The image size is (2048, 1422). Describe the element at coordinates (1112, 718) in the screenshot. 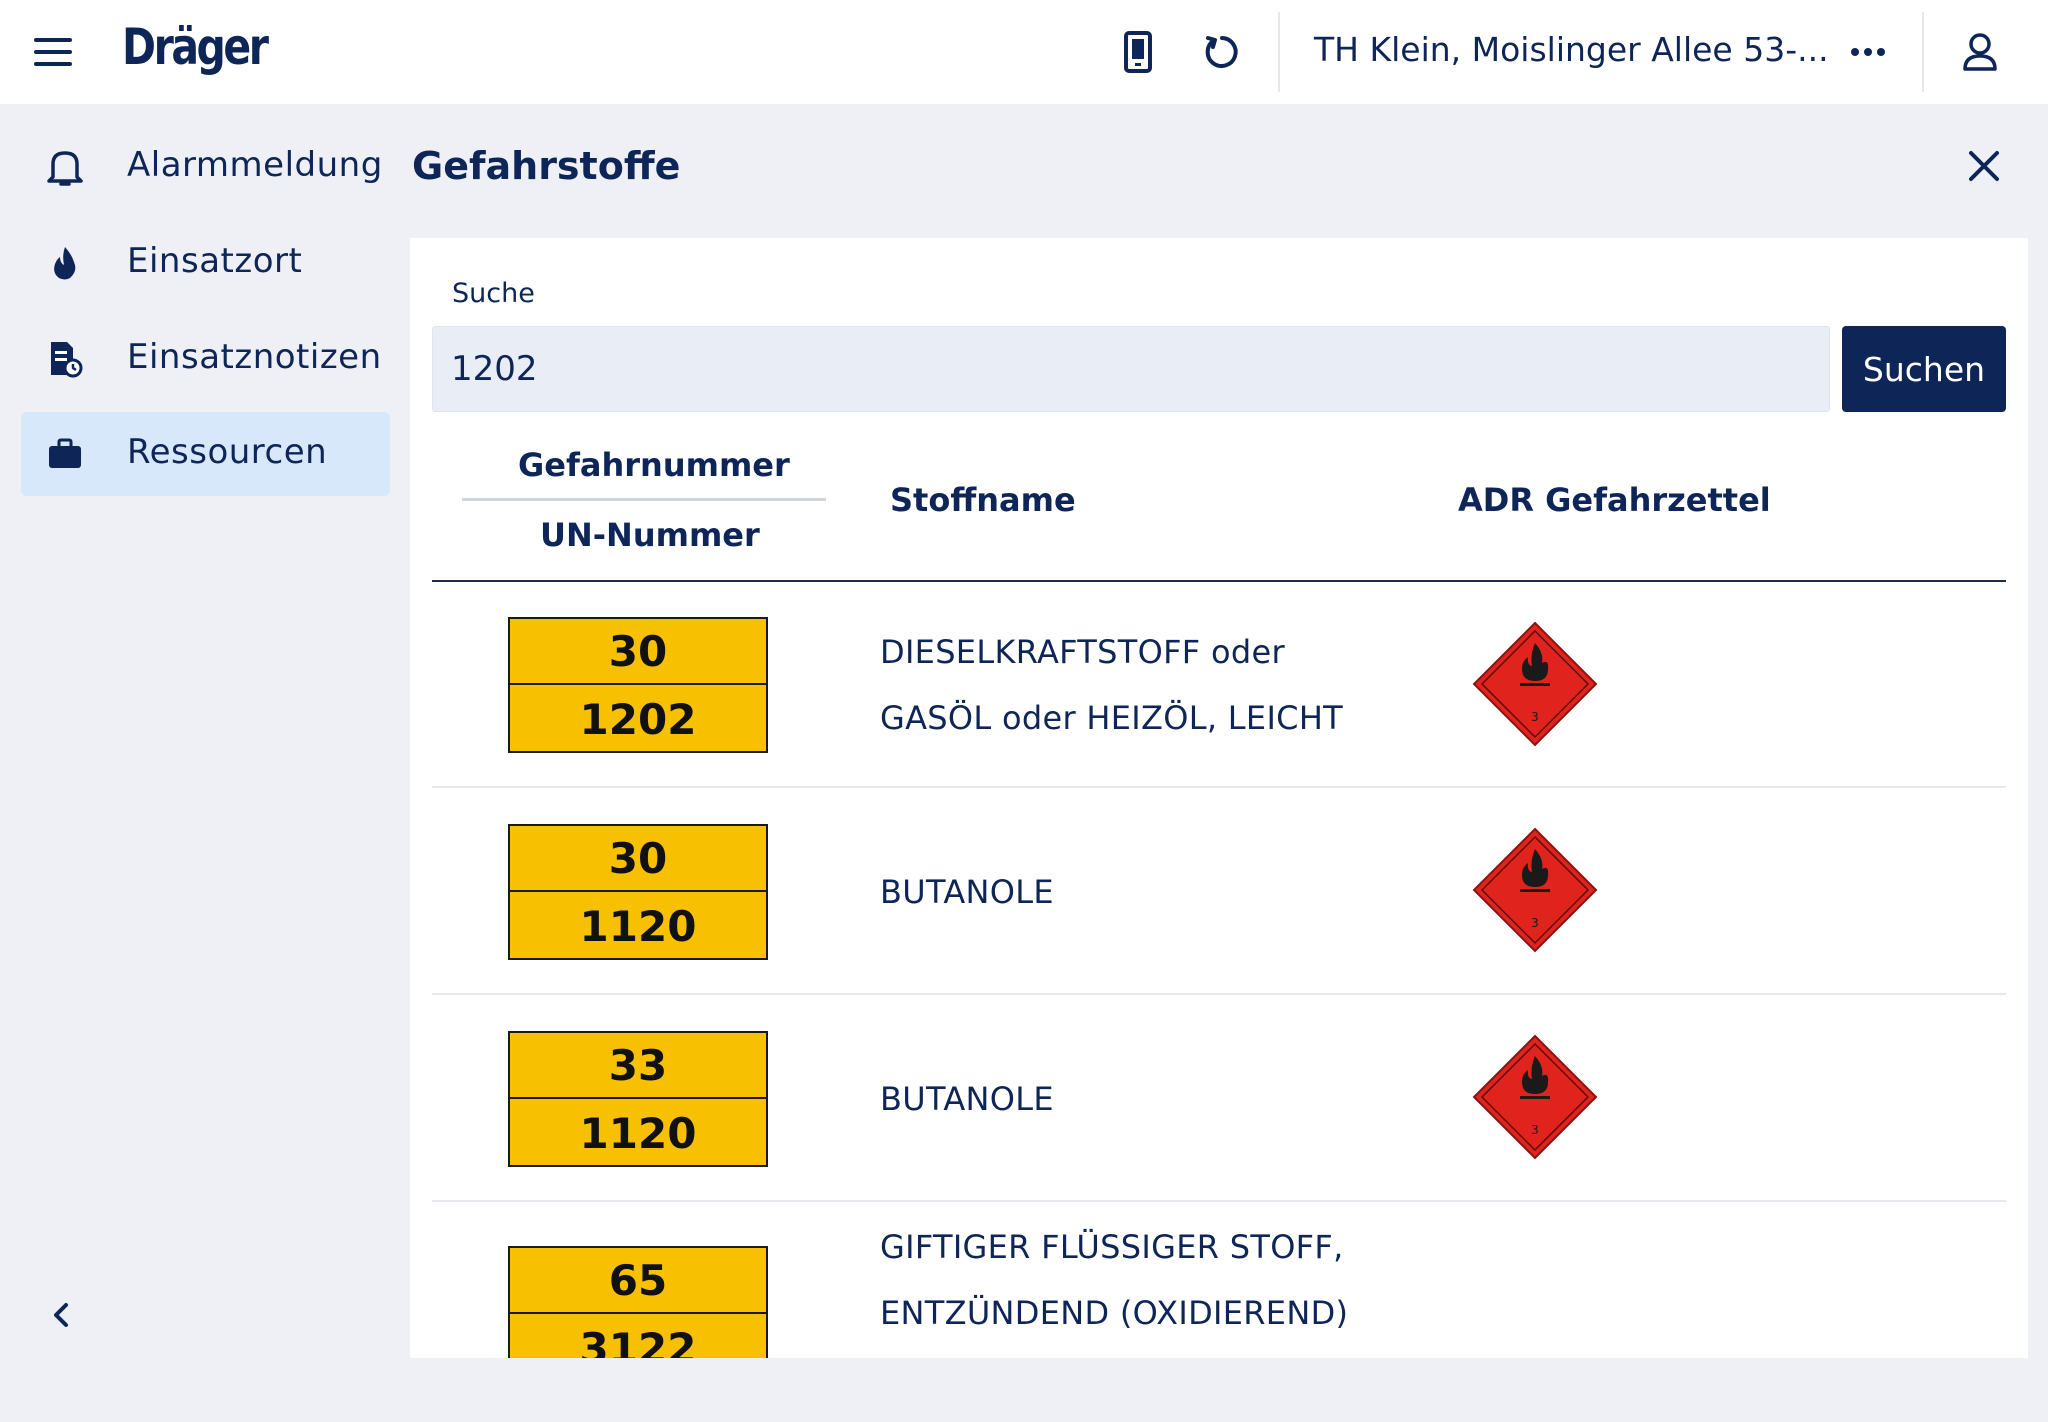

I see `substance-line: GASÖL oder HEIZÖL, LEICHT` at that location.